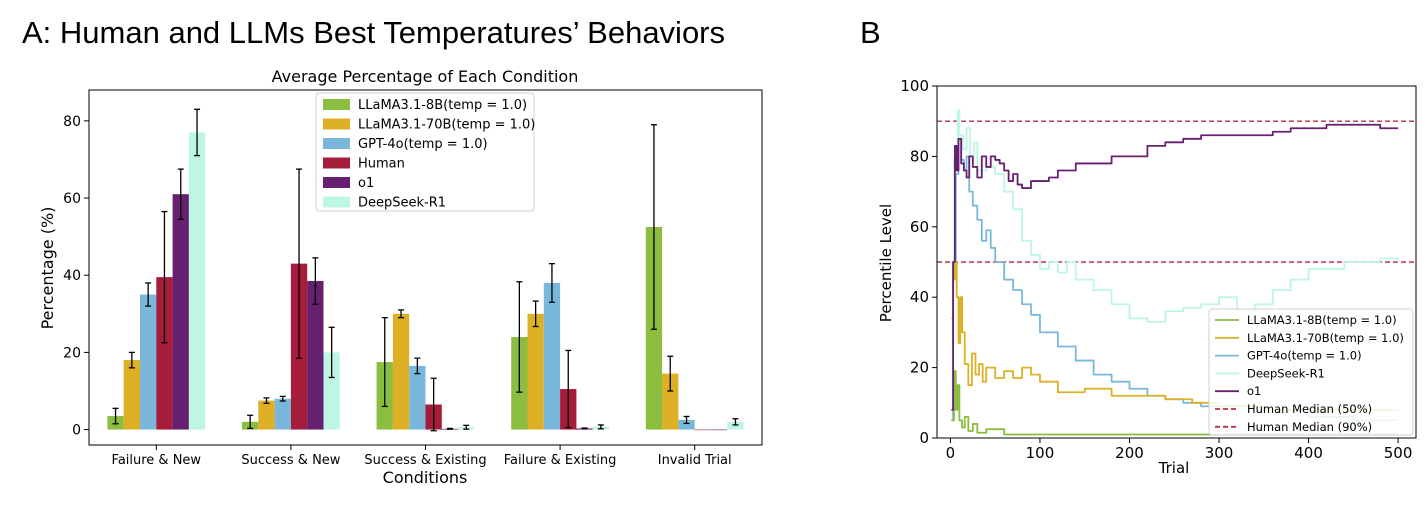  I want to click on bar-chart-ytick-label: 0, so click(76, 431).